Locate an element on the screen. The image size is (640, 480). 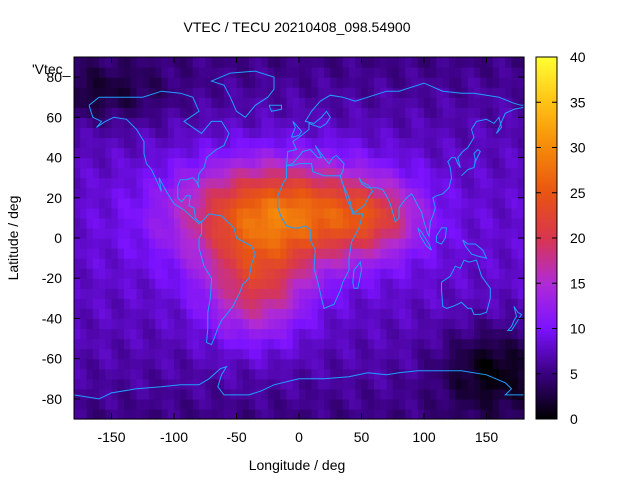
coastline is located at coordinates (227, 279).